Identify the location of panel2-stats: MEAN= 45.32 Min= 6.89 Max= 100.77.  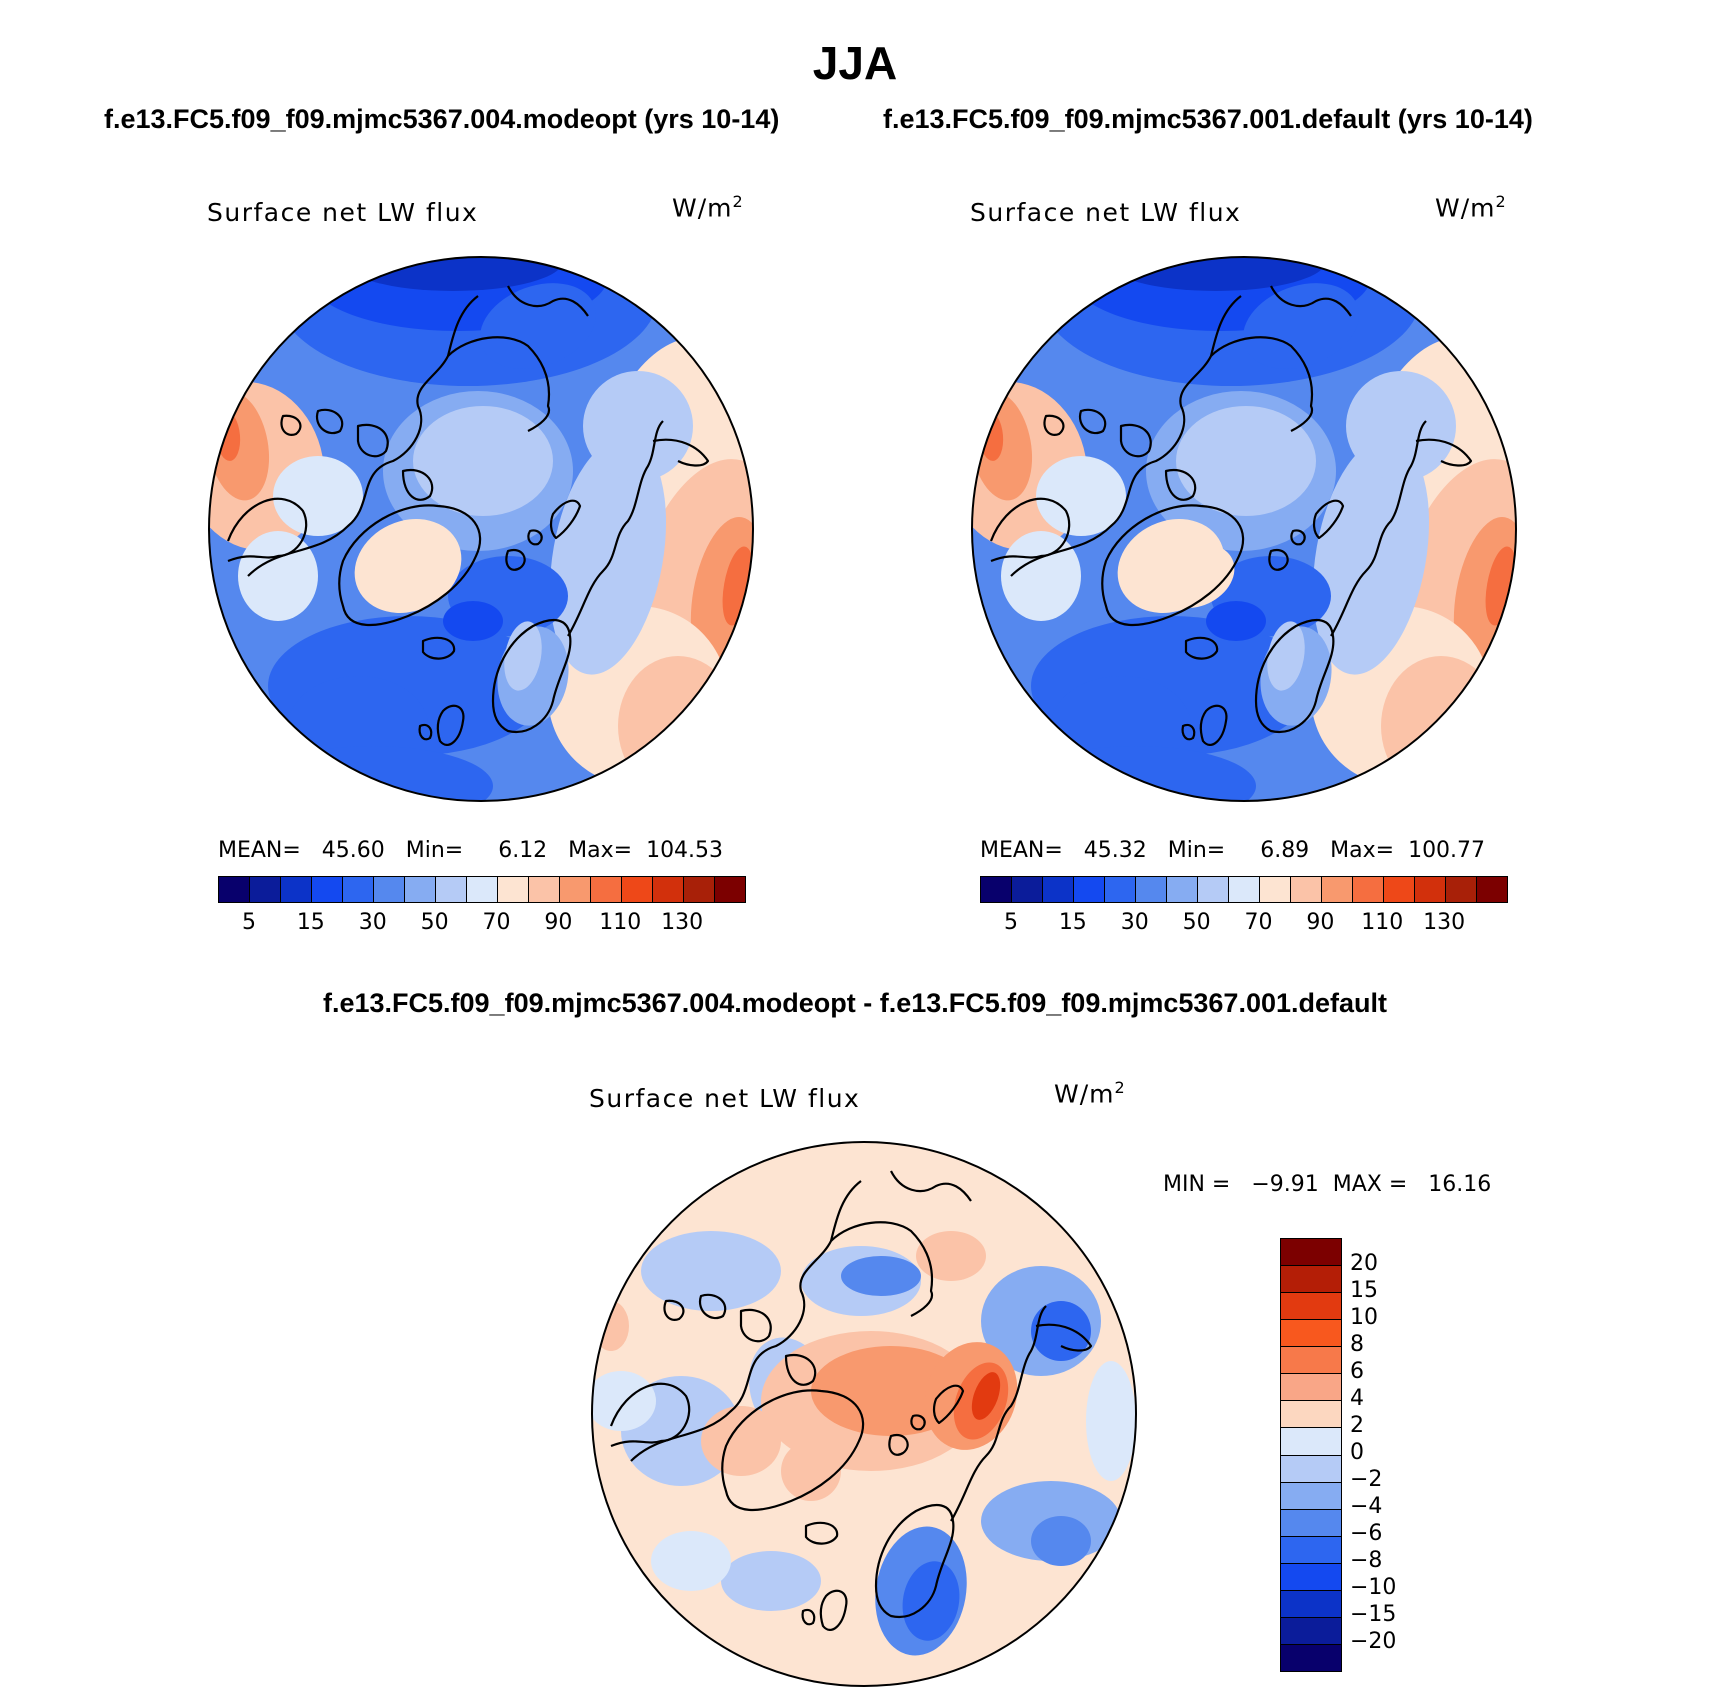
(1233, 850).